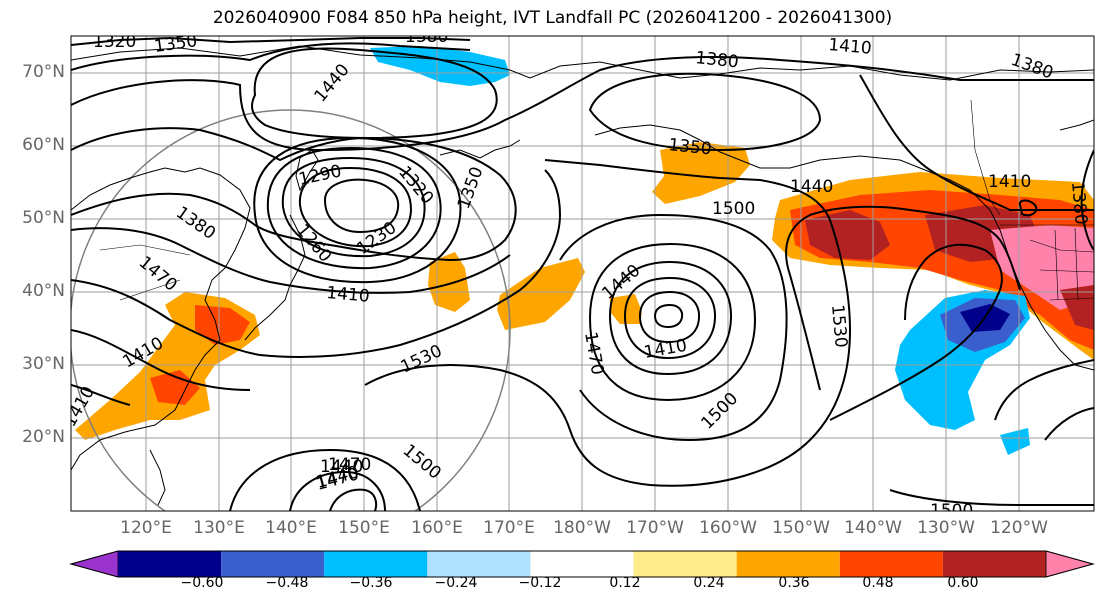 Image resolution: width=1105 pixels, height=604 pixels. Describe the element at coordinates (43, 291) in the screenshot. I see `lat-label: 40°N` at that location.